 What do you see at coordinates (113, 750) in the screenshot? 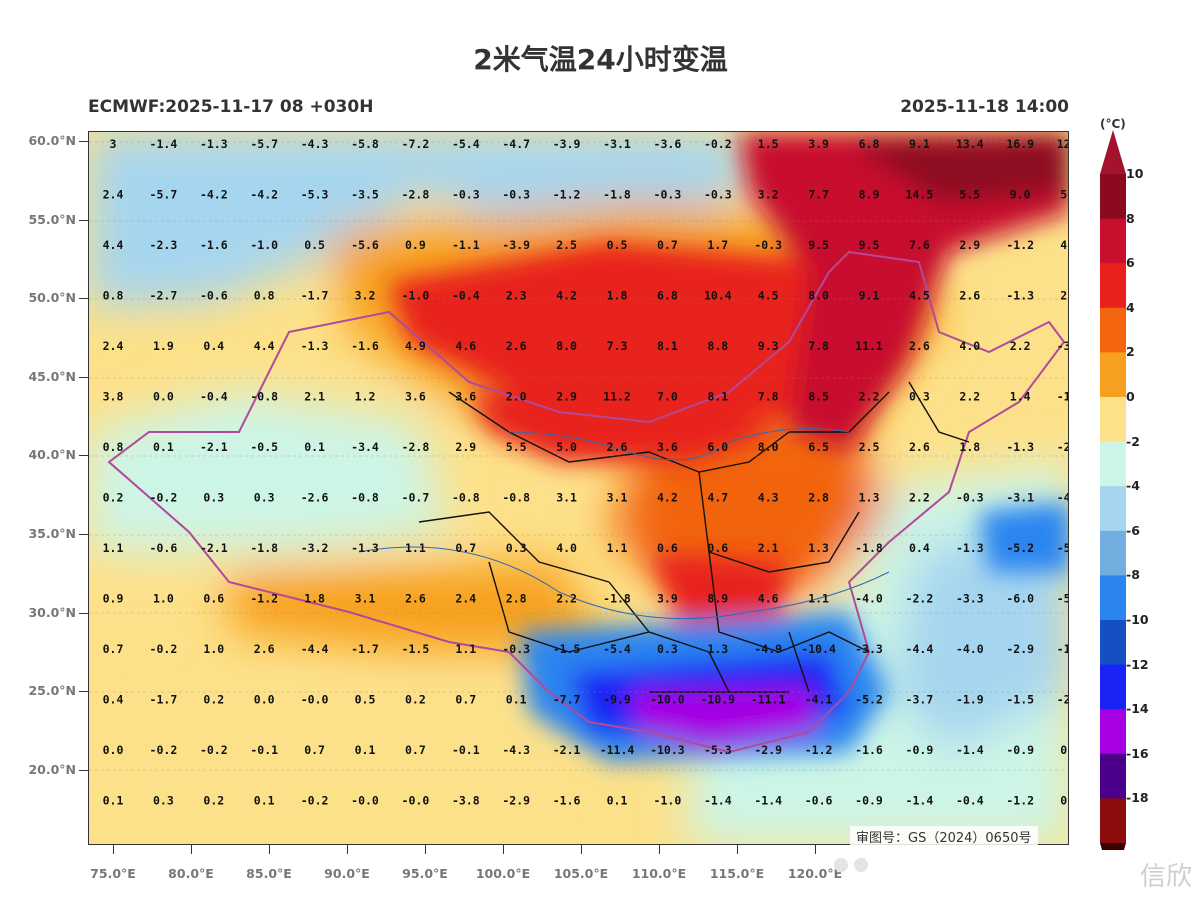
I see `grid-value: 0.0` at bounding box center [113, 750].